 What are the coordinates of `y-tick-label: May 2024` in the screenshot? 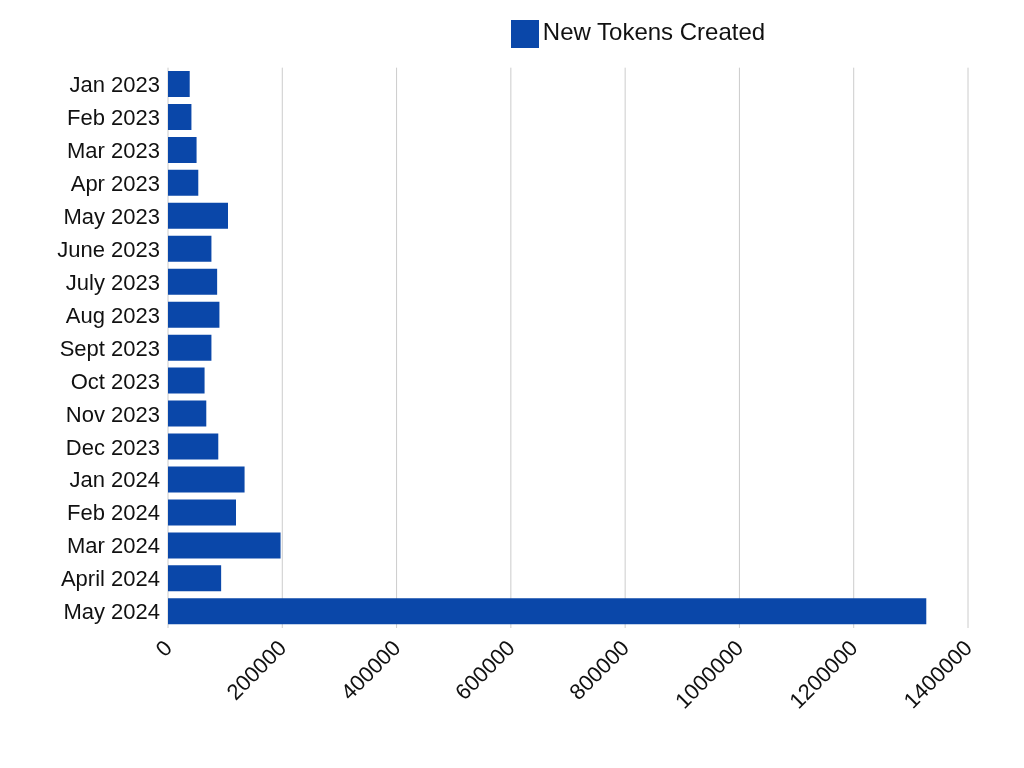 It's located at (111, 612).